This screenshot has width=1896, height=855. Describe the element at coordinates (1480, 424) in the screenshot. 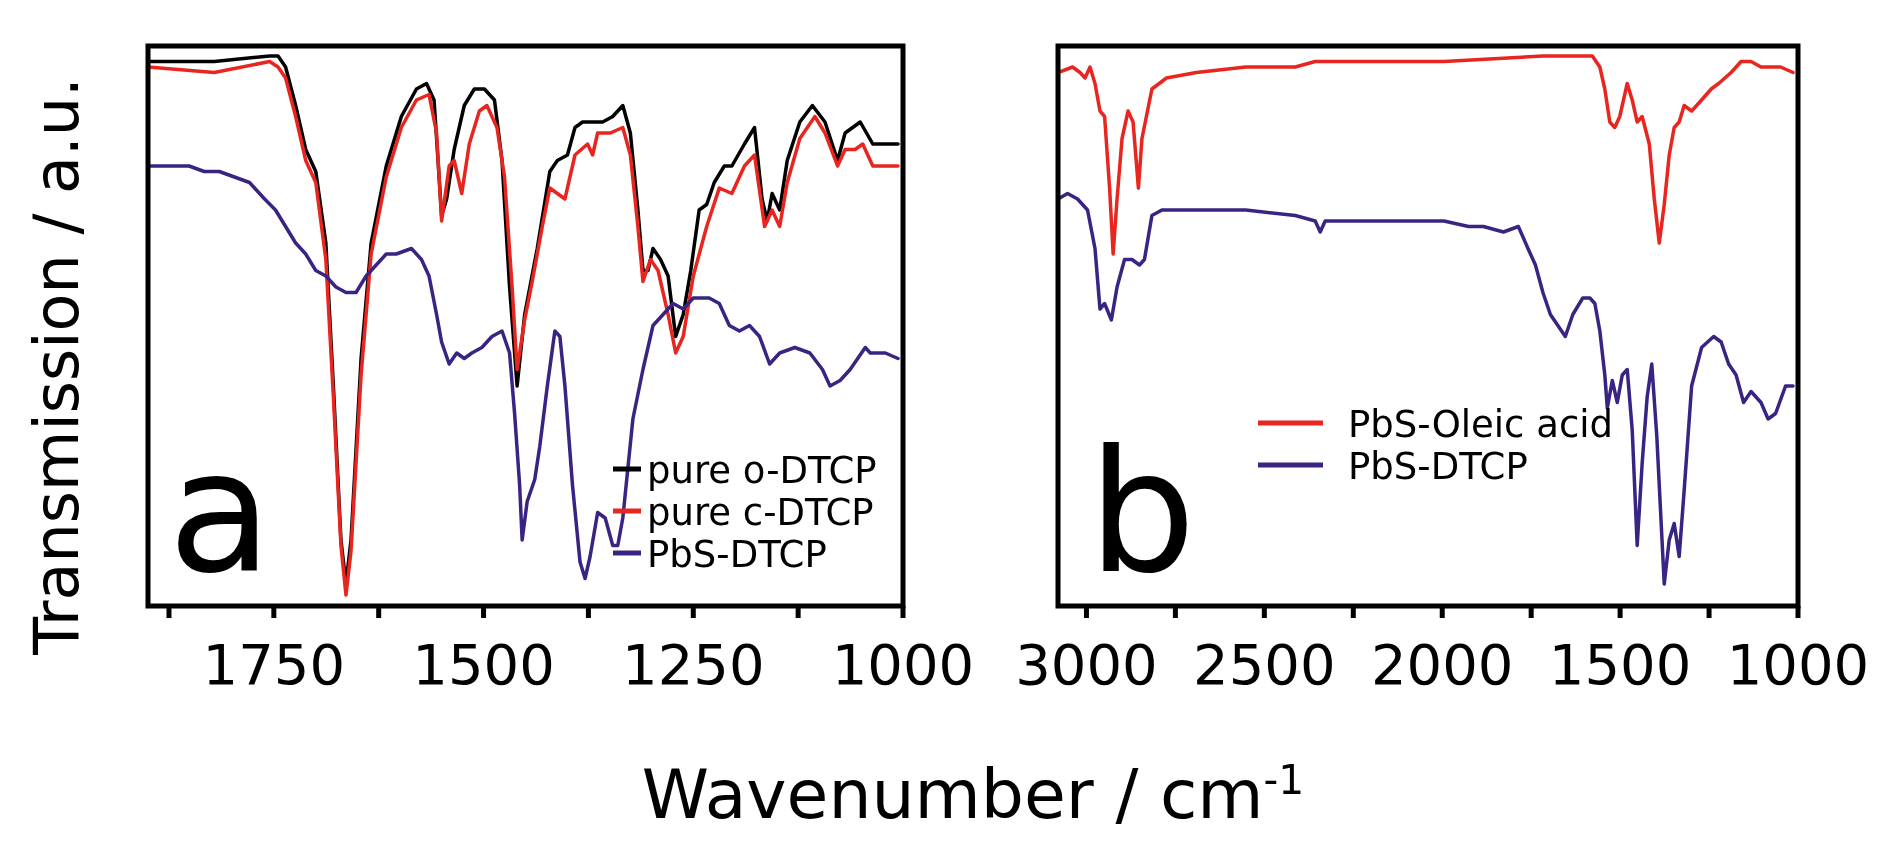

I see `legend-label: PbS-Oleic acid` at that location.